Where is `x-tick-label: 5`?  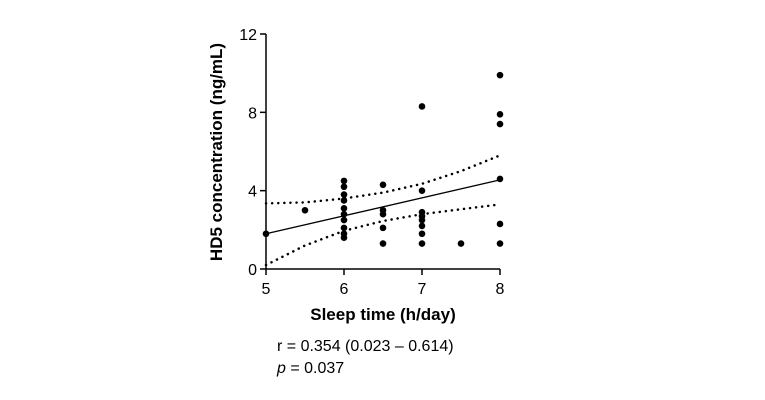 x-tick-label: 5 is located at coordinates (266, 289).